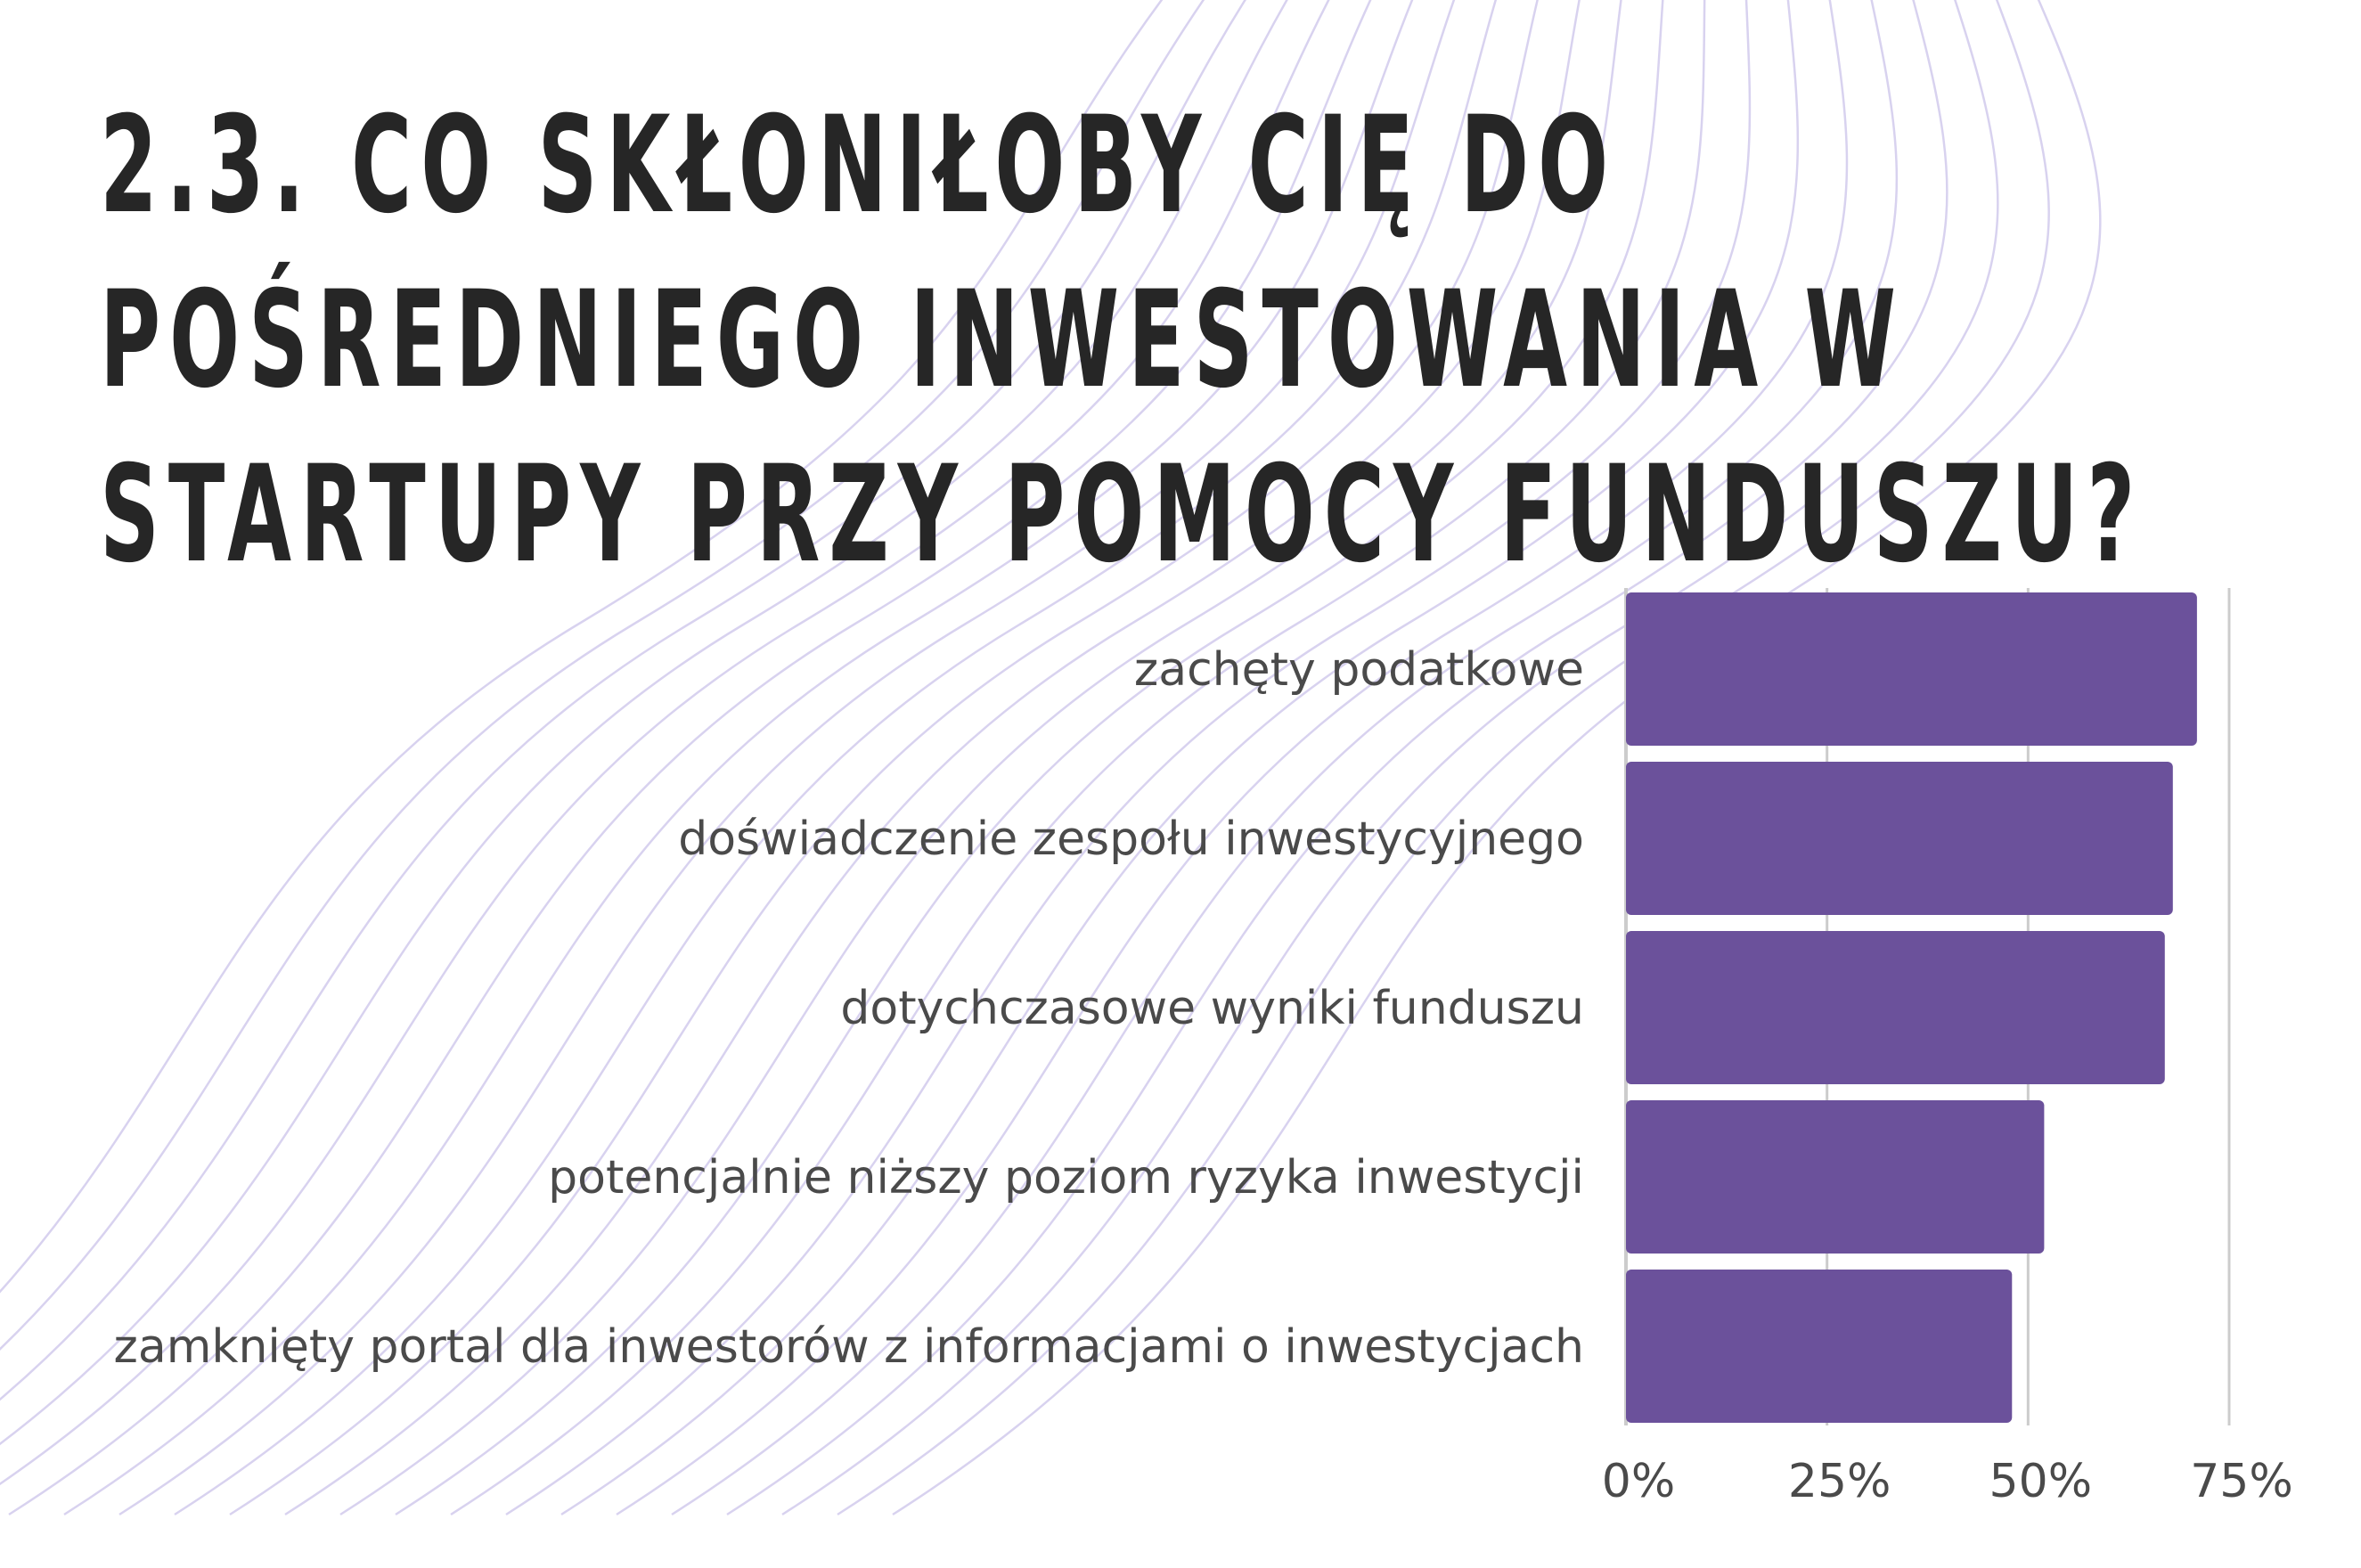 The height and width of the screenshot is (1568, 2361). Describe the element at coordinates (1639, 1481) in the screenshot. I see `tick-label: 0%` at that location.